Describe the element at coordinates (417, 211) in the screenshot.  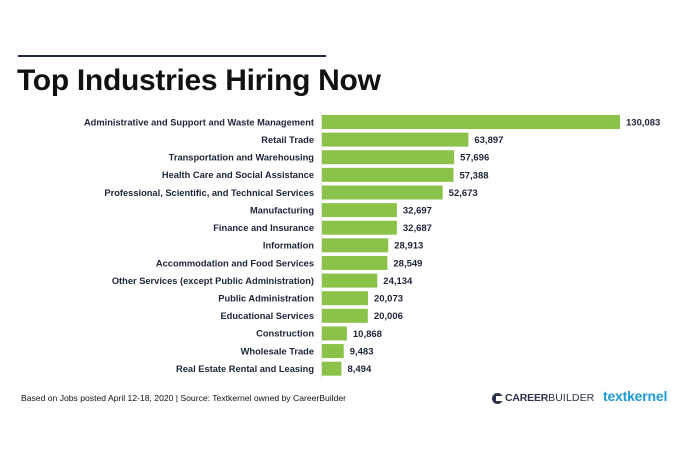
I see `value-label: 32,697` at that location.